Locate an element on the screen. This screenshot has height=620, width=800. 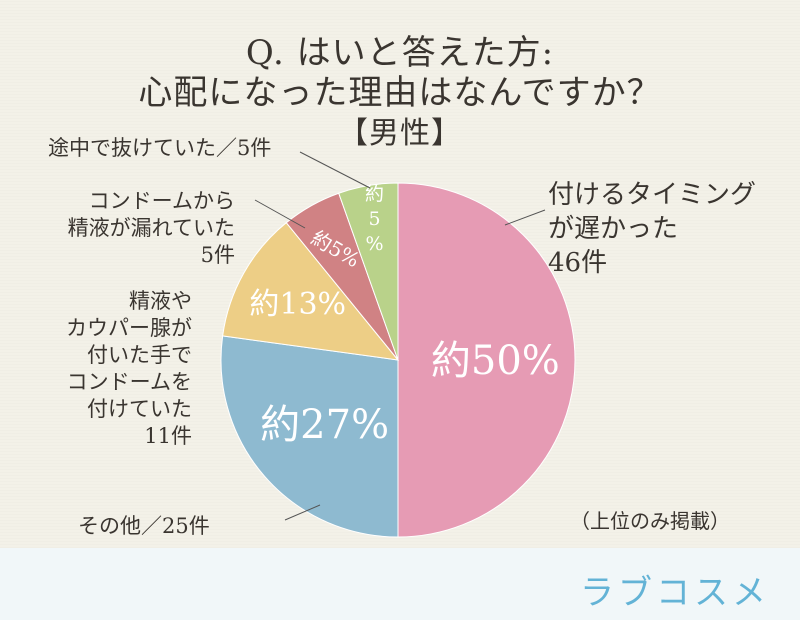
label-fluid-line5: 付けていた is located at coordinates (139, 409).